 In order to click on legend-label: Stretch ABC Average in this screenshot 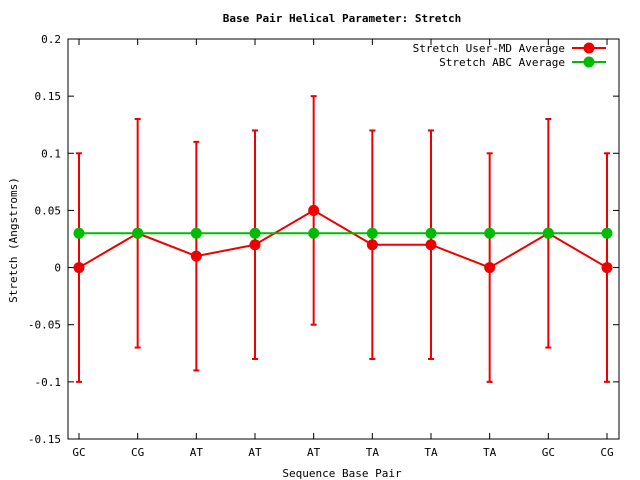, I will do `click(502, 62)`.